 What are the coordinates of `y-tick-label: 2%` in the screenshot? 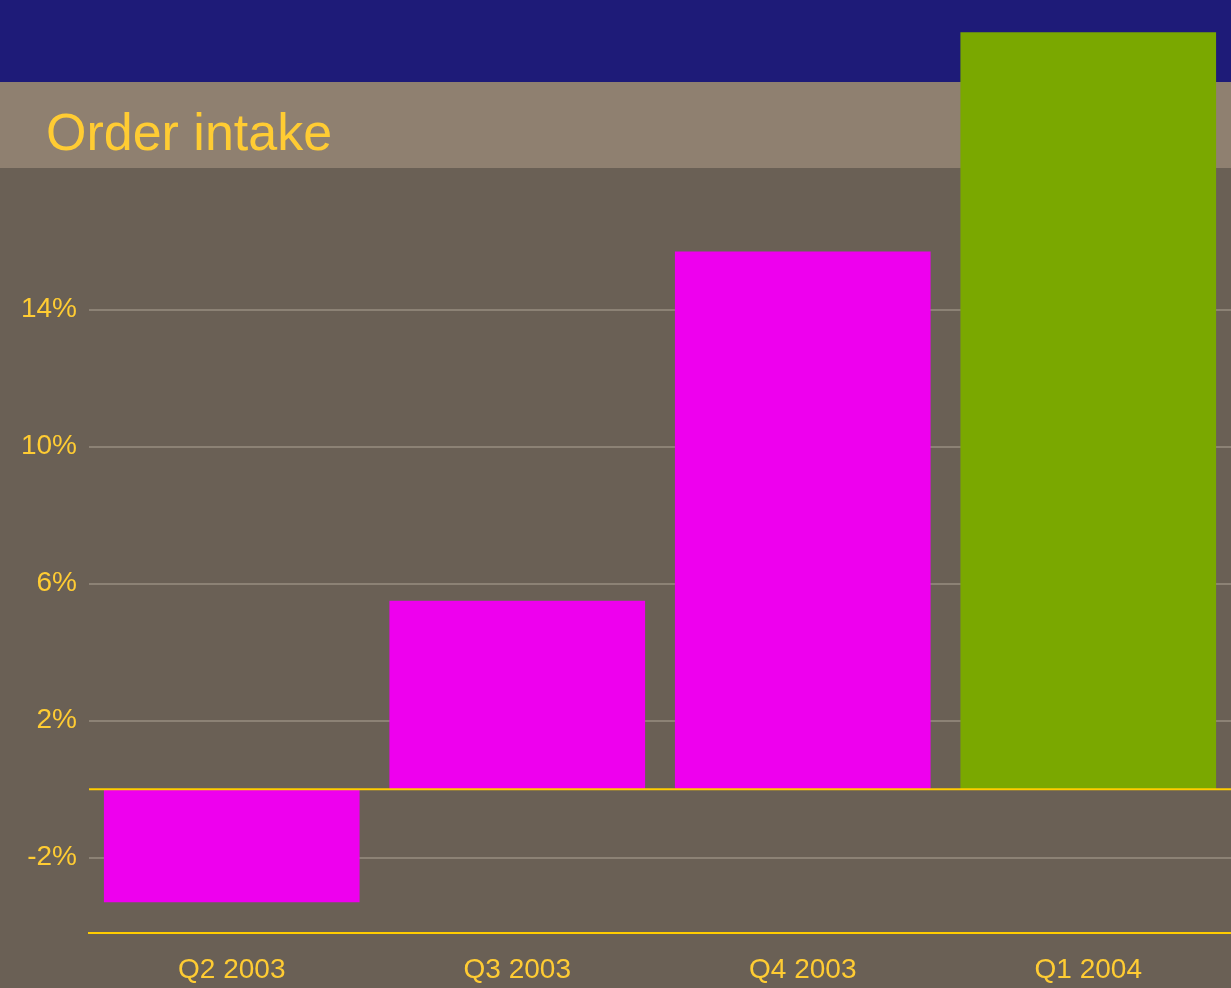 It's located at (56, 719).